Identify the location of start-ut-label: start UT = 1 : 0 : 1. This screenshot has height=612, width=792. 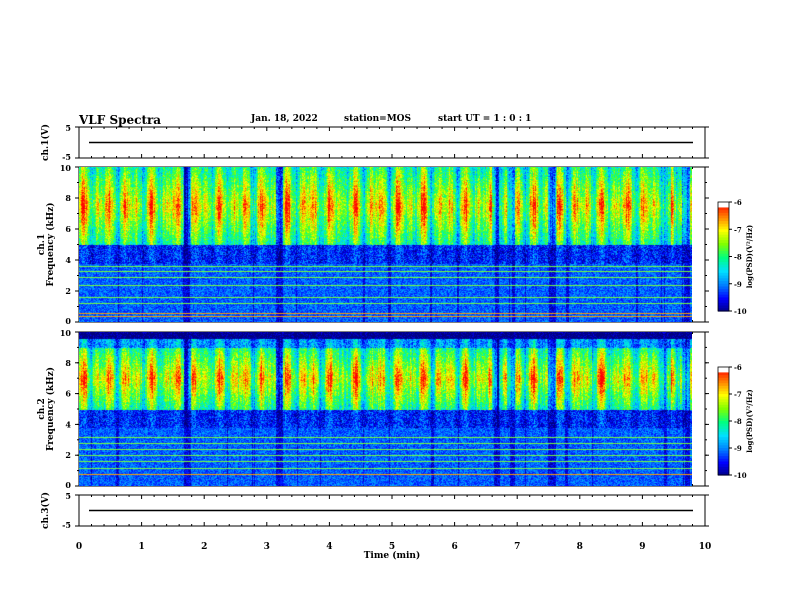
(485, 119).